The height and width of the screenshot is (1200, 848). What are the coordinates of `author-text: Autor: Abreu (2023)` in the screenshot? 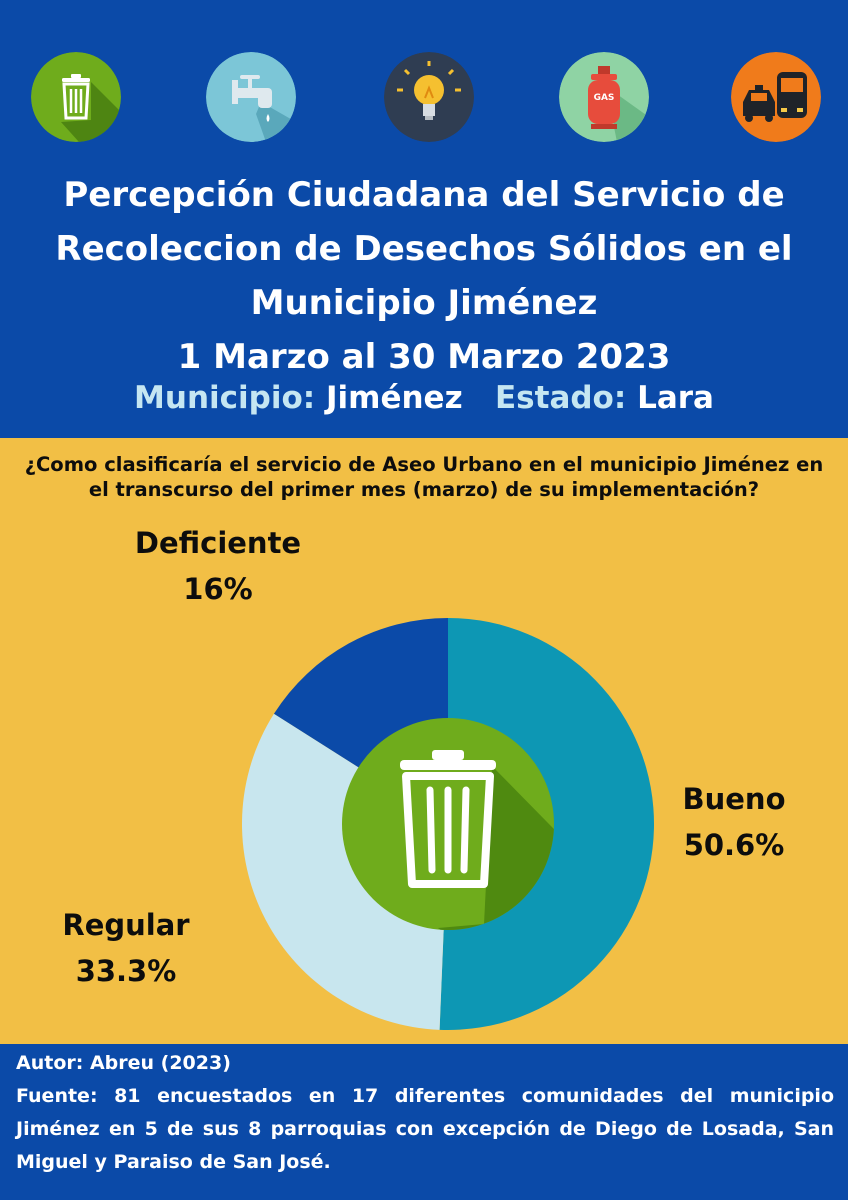 It's located at (123, 1063).